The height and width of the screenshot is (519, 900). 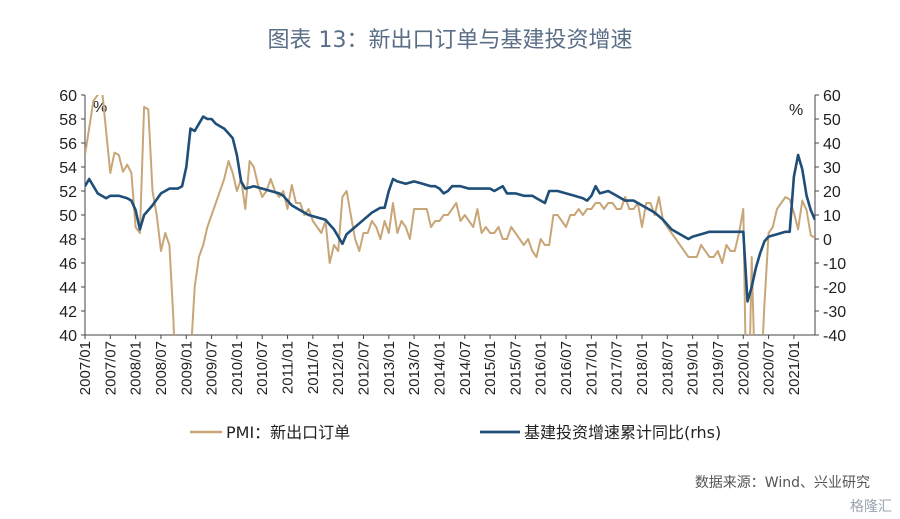 What do you see at coordinates (667, 368) in the screenshot?
I see `x-tick-label: 2018/07` at bounding box center [667, 368].